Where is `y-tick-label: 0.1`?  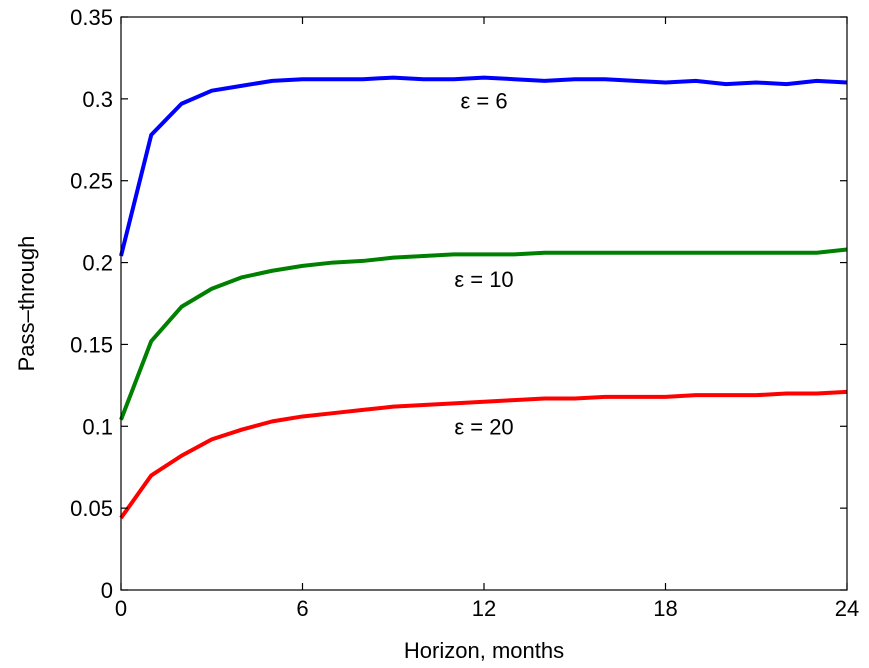 y-tick-label: 0.1 is located at coordinates (97, 426).